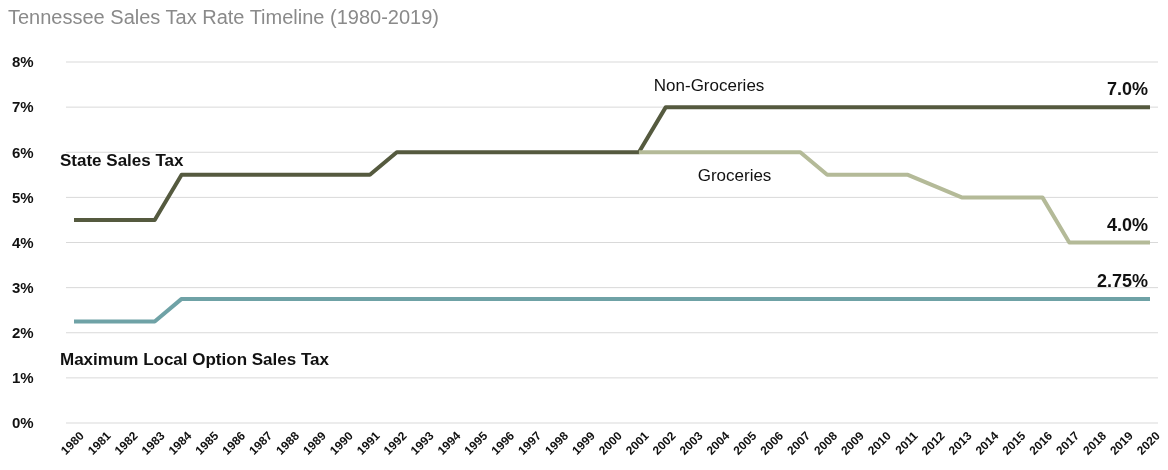 The width and height of the screenshot is (1168, 470). I want to click on series-label: Maximum Local Option Sales Tax, so click(195, 360).